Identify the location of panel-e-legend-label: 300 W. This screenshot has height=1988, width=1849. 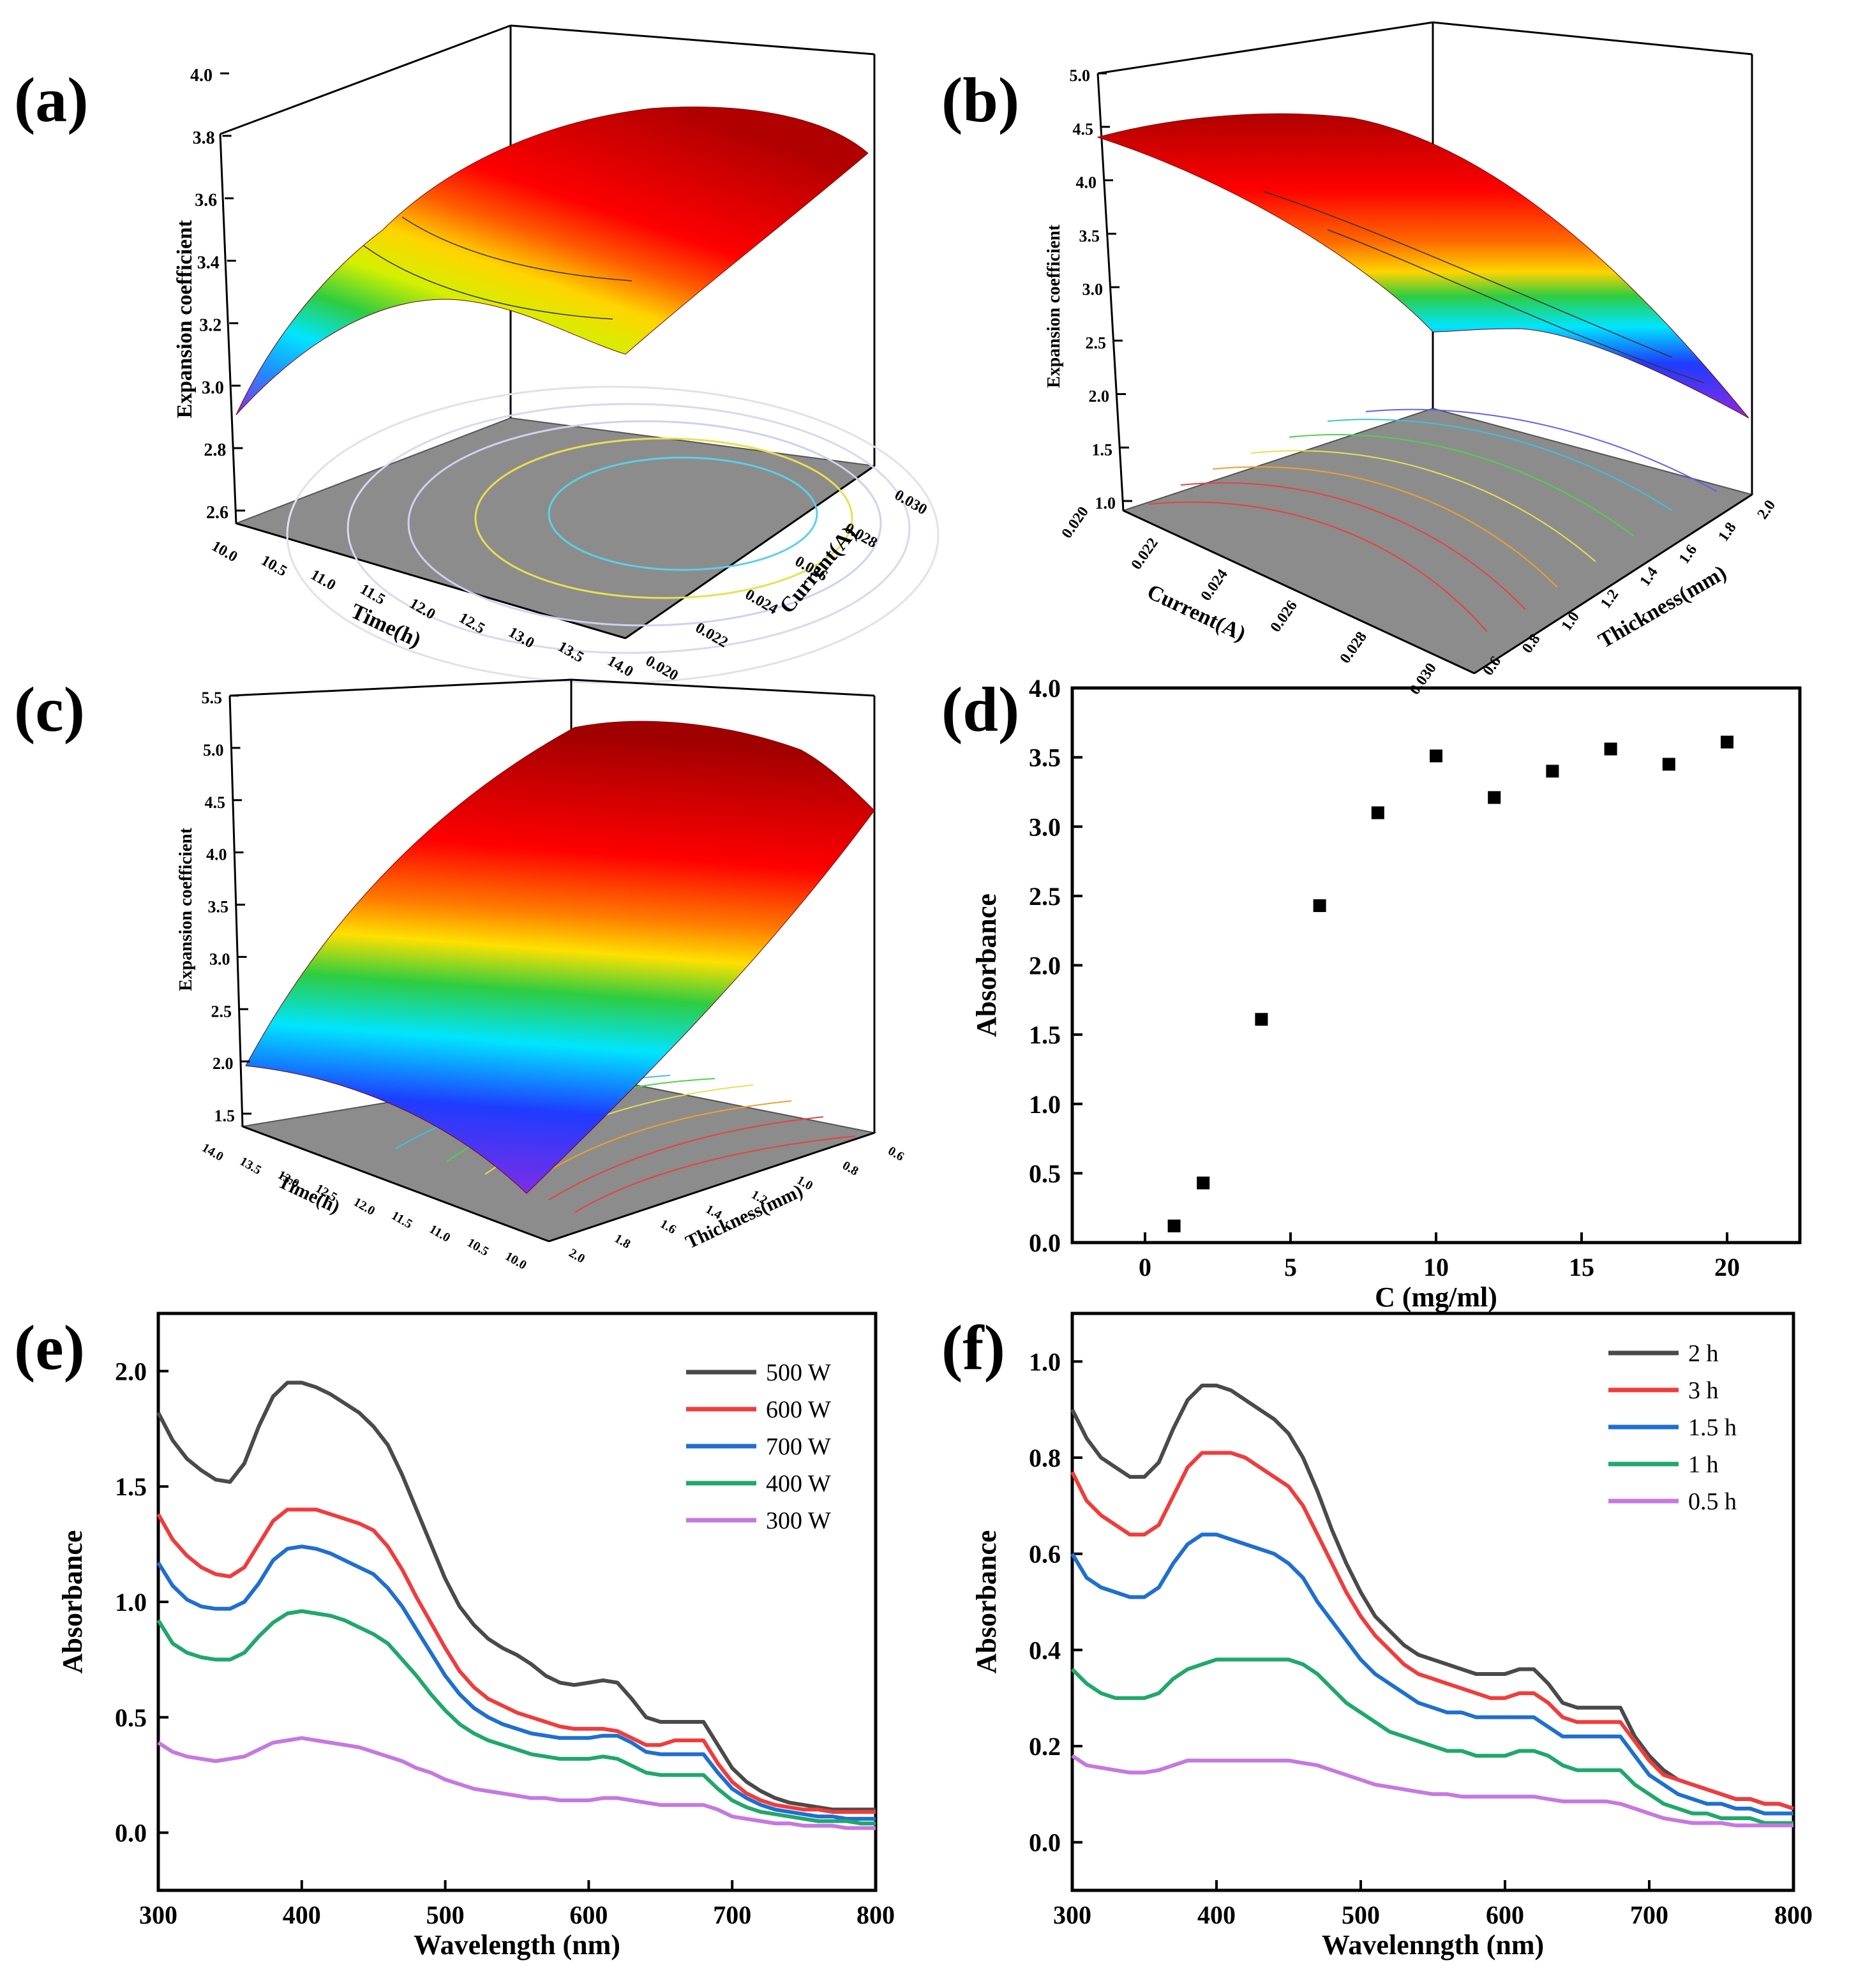
(799, 1520).